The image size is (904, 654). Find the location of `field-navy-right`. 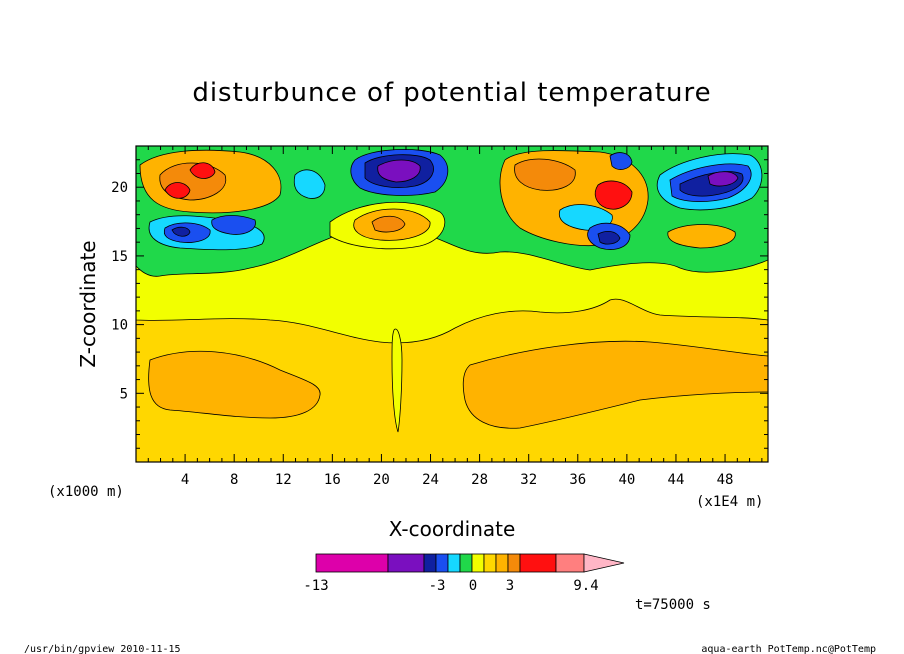

field-navy-right is located at coordinates (609, 237).